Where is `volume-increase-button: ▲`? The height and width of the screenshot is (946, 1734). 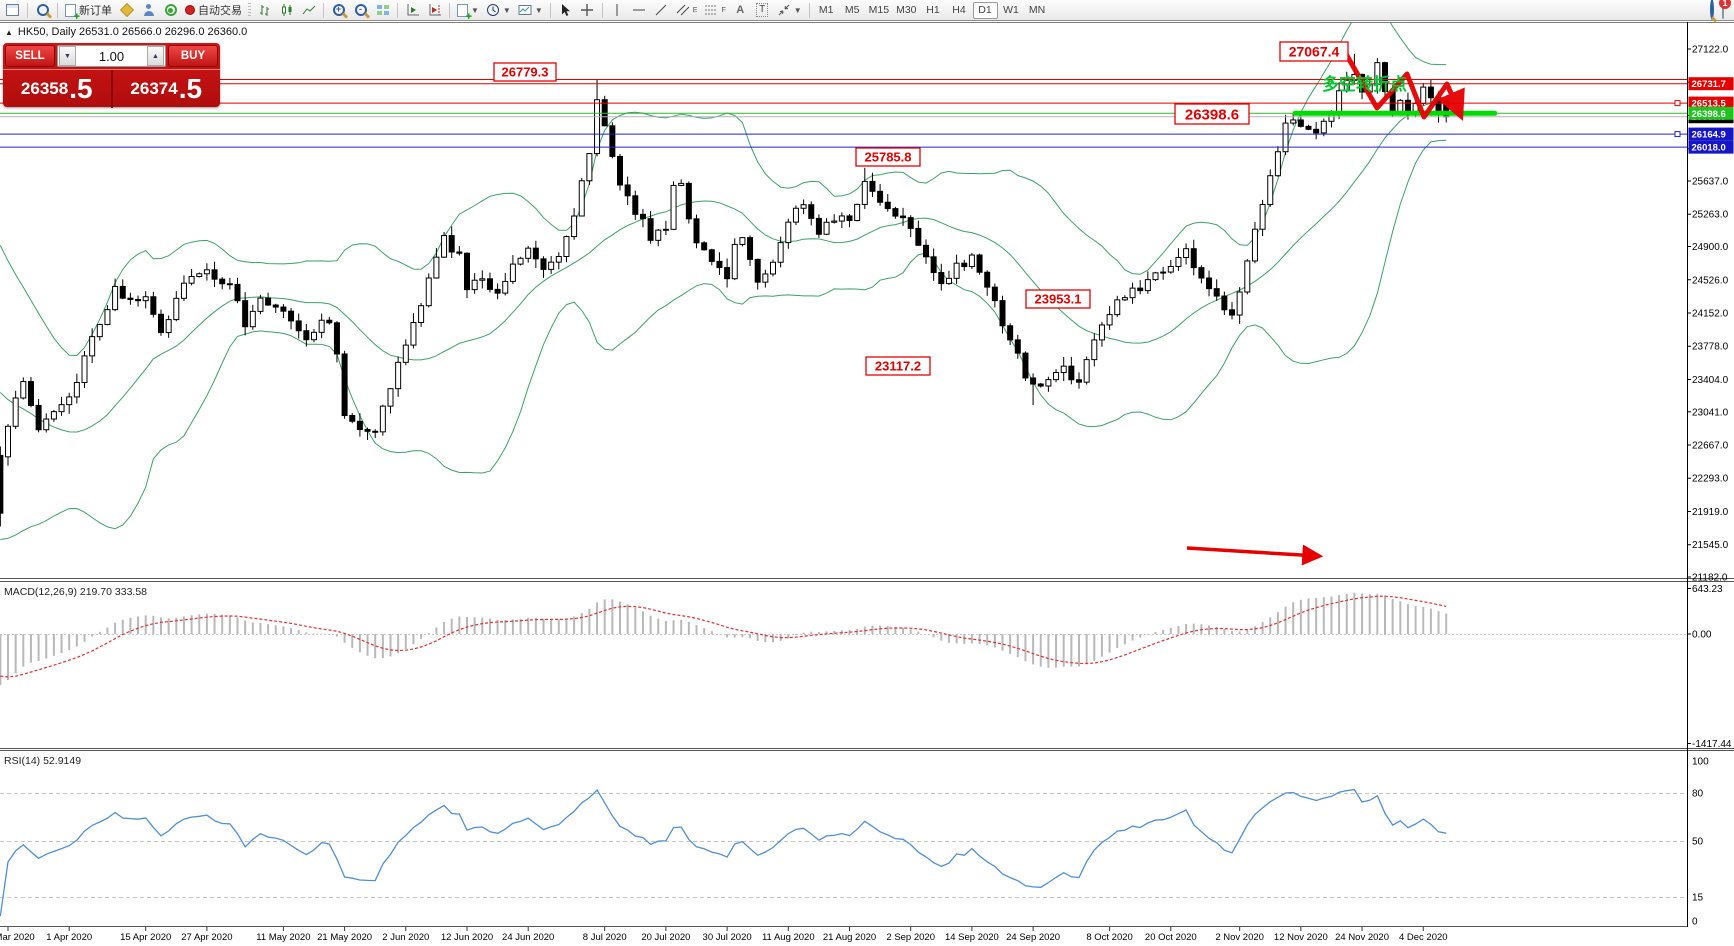 volume-increase-button: ▲ is located at coordinates (155, 56).